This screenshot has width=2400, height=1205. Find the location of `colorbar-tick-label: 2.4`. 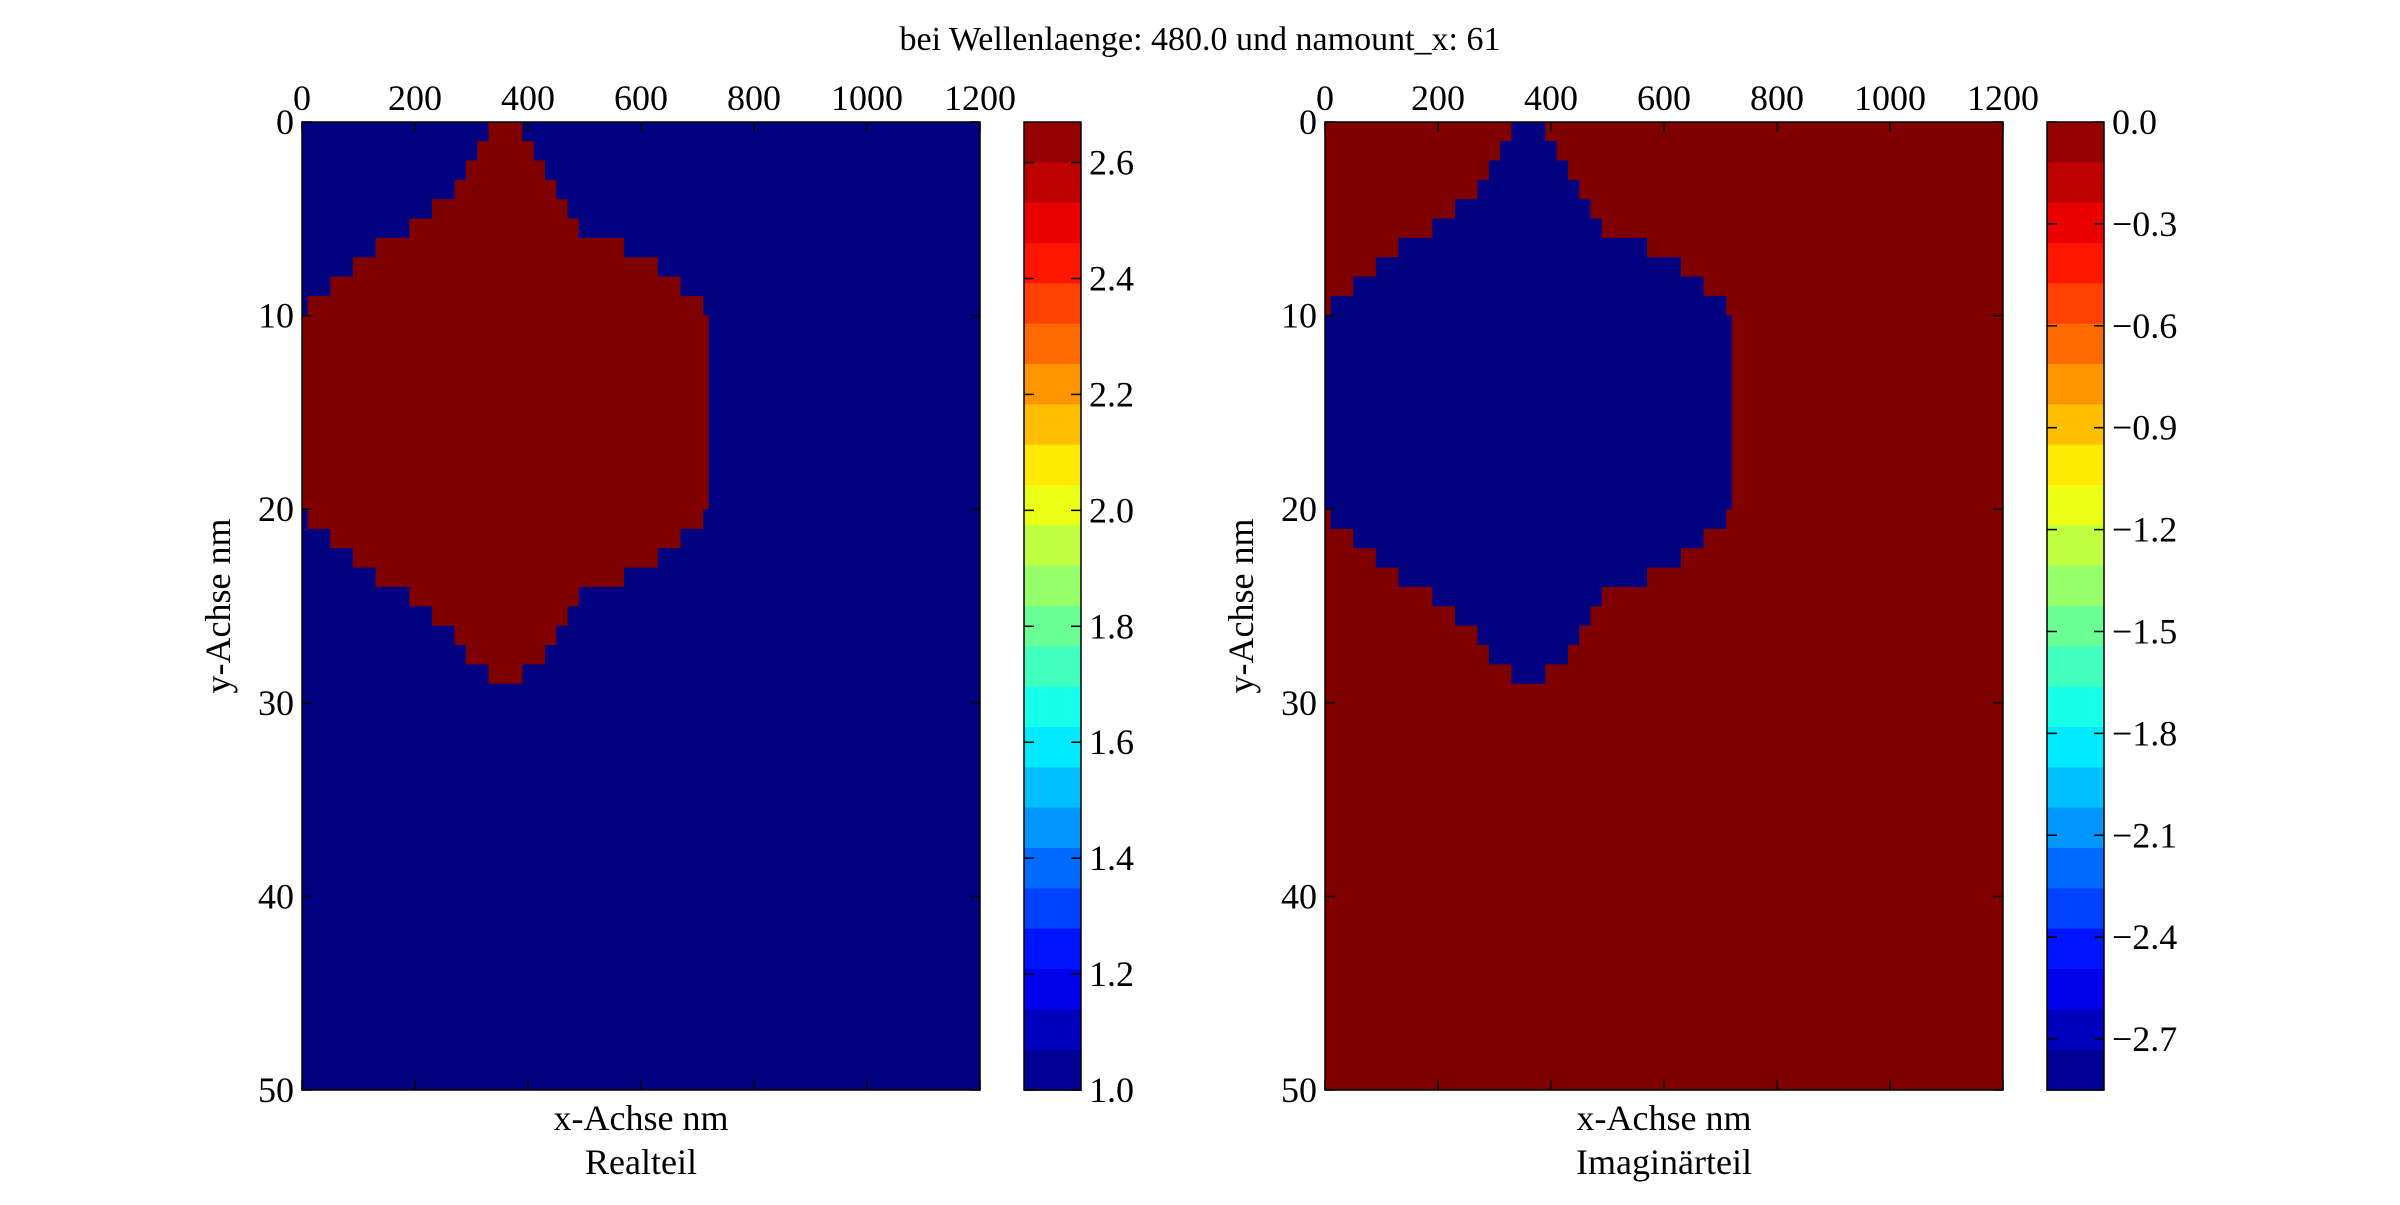

colorbar-tick-label: 2.4 is located at coordinates (1111, 279).